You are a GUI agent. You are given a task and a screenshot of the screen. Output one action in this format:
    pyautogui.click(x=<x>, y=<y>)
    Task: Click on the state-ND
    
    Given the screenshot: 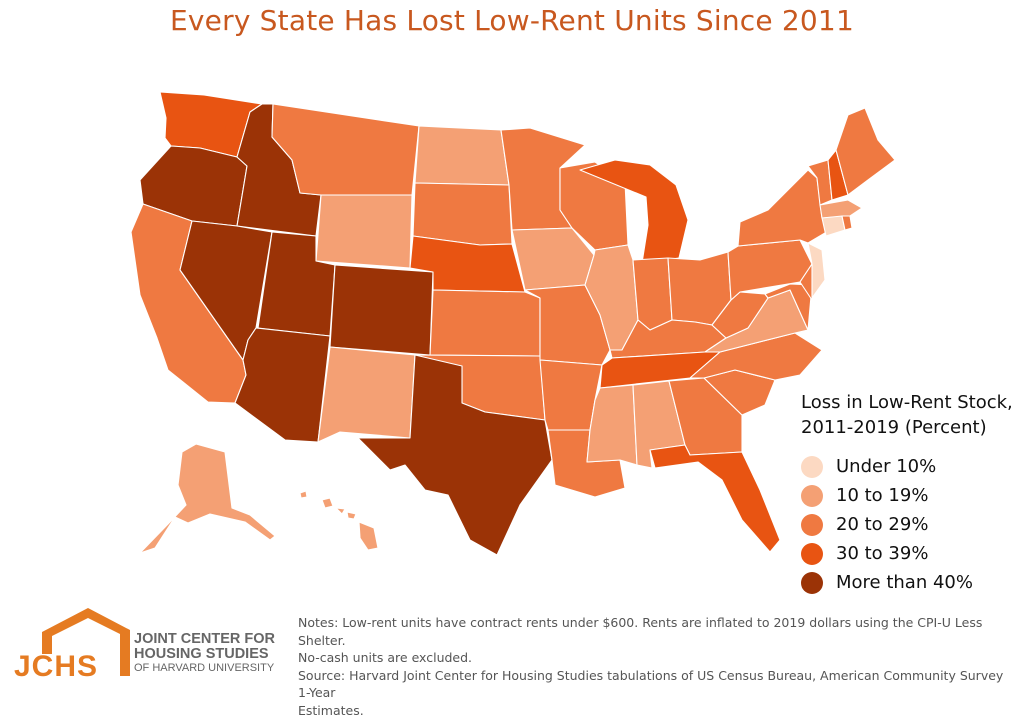 What is the action you would take?
    pyautogui.click(x=462, y=155)
    